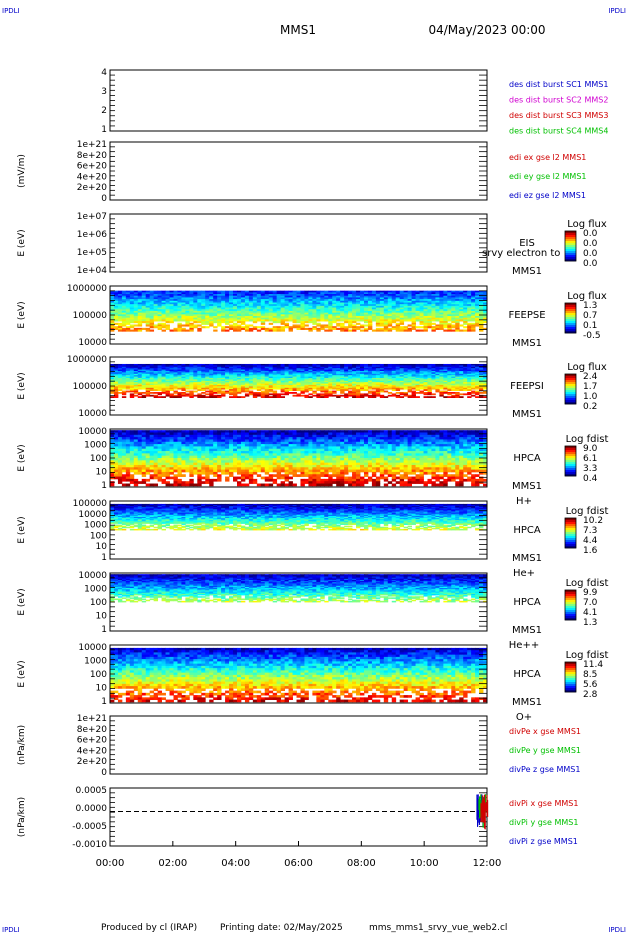 This screenshot has width=630, height=934. I want to click on colorbar-tick-label: 0.4, so click(590, 479).